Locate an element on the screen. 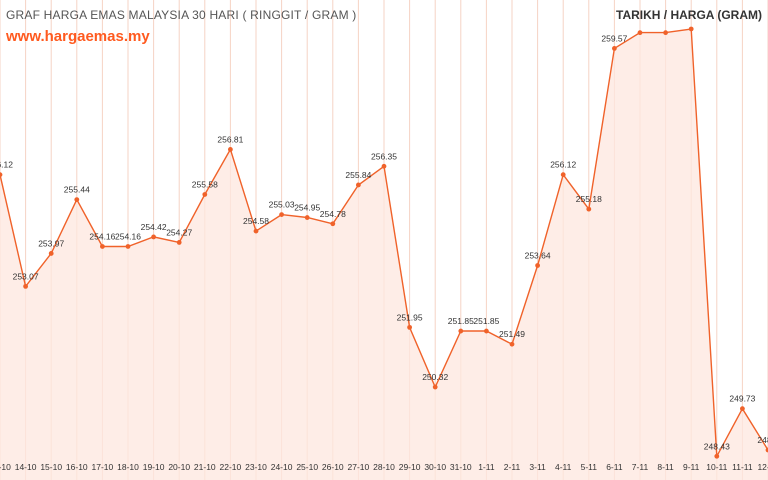 The image size is (768, 480). value-label: 254.78 is located at coordinates (333, 214).